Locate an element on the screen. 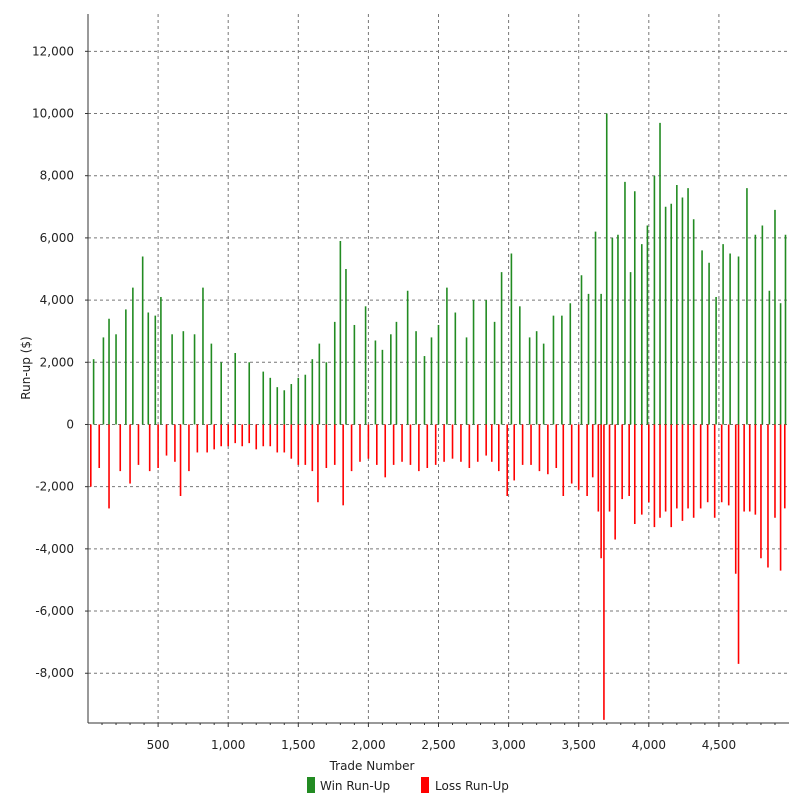 The width and height of the screenshot is (802, 801). y-axis-title: Run-up ($) is located at coordinates (26, 367).